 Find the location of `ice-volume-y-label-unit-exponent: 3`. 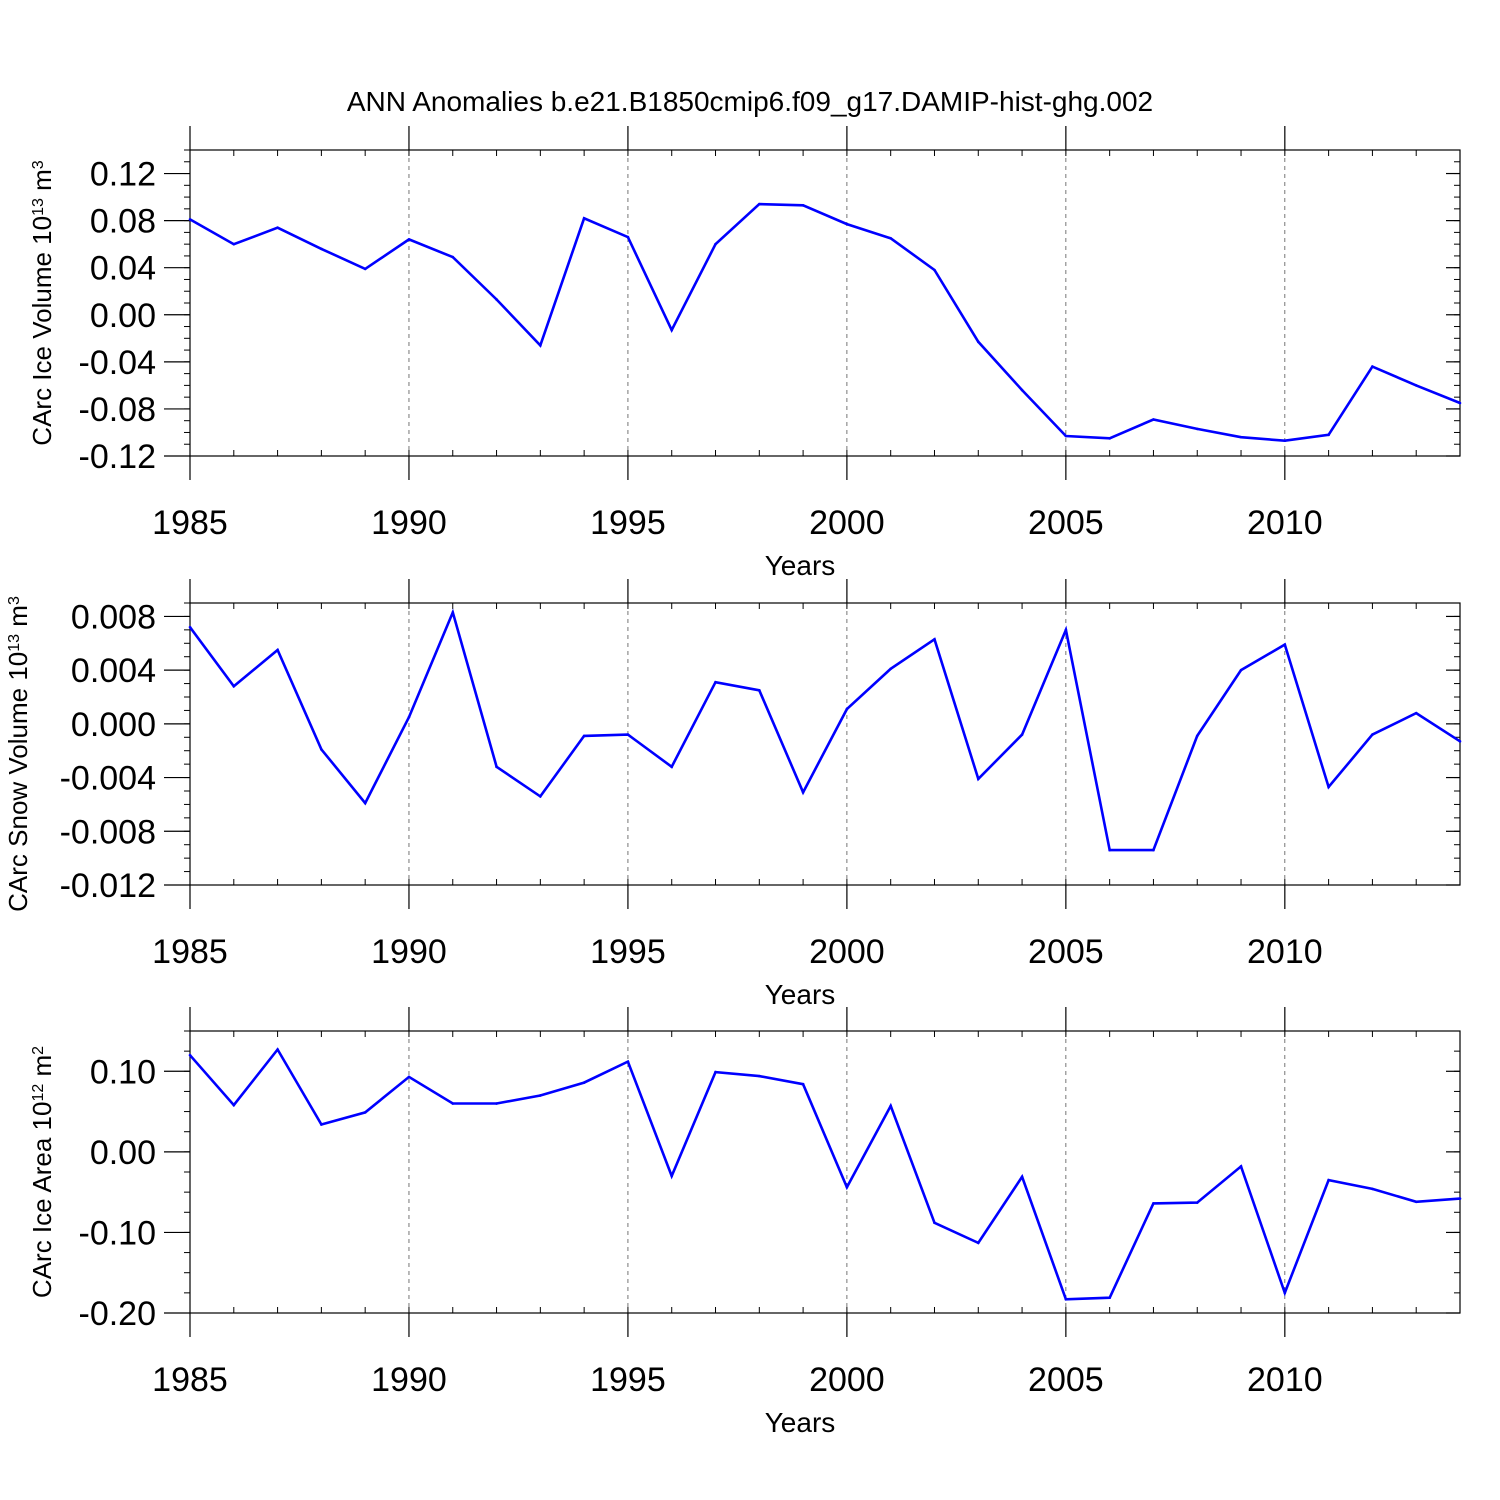

ice-volume-y-label-unit-exponent: 3 is located at coordinates (38, 164).